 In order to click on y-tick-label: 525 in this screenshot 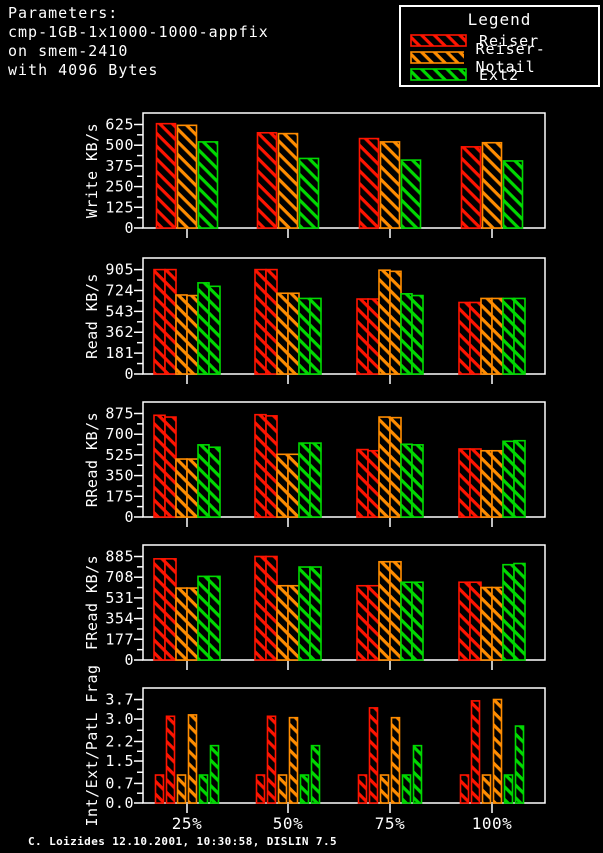, I will do `click(119, 455)`.